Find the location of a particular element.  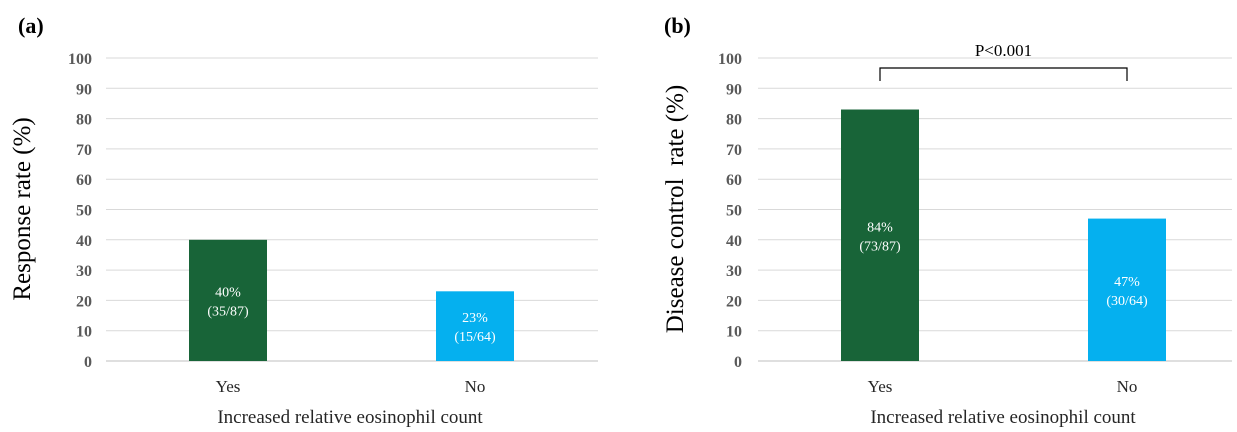

data-label: (35/87) is located at coordinates (228, 311).